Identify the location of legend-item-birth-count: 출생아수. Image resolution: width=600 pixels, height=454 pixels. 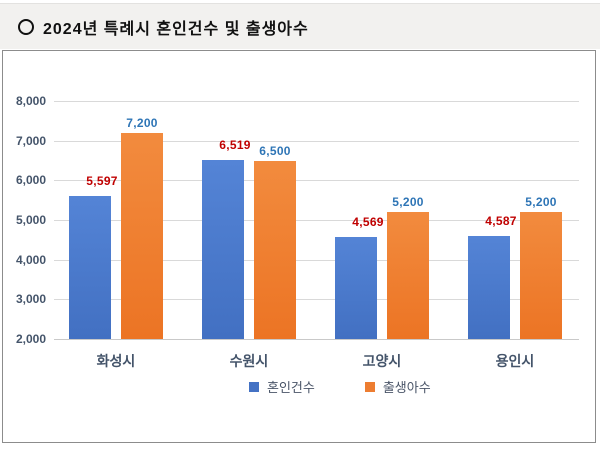
(397, 386).